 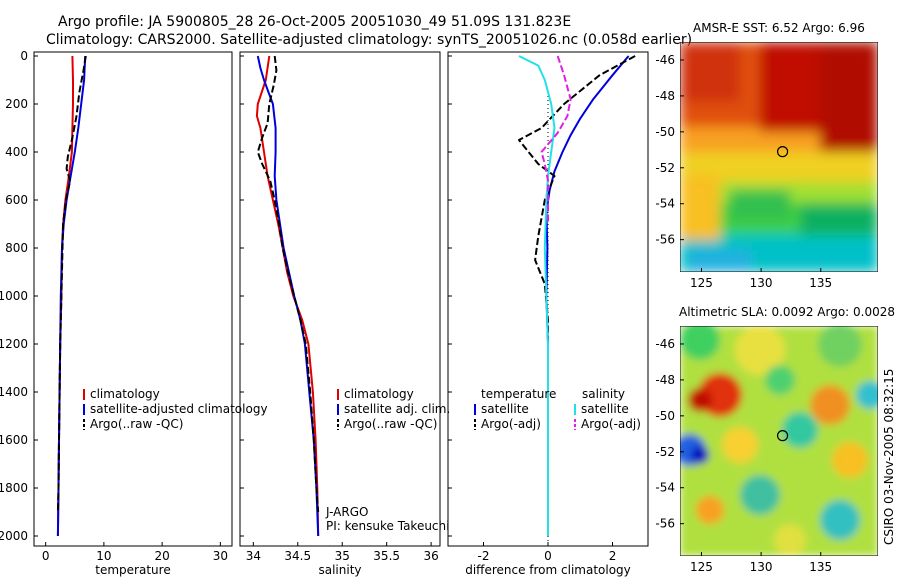 I want to click on sst-map: AMSR-E SST: 6.52 Argo: 6.96 -46-48-50-5, so click(x=766, y=155).